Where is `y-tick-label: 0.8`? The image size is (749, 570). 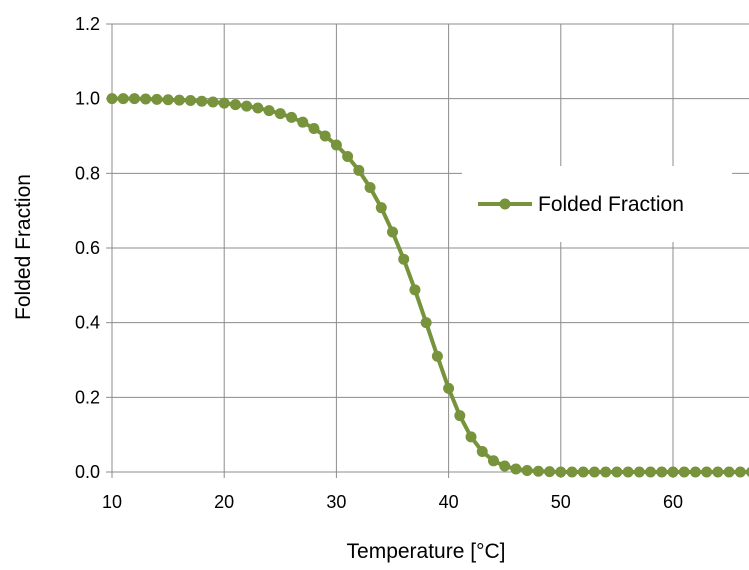 y-tick-label: 0.8 is located at coordinates (87, 173).